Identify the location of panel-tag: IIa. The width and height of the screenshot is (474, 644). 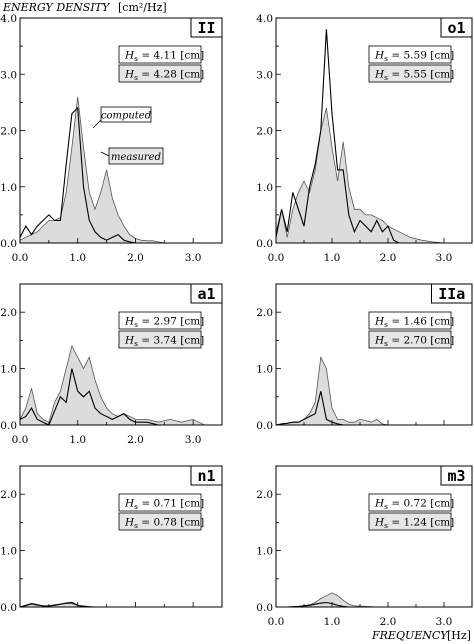
(451, 294).